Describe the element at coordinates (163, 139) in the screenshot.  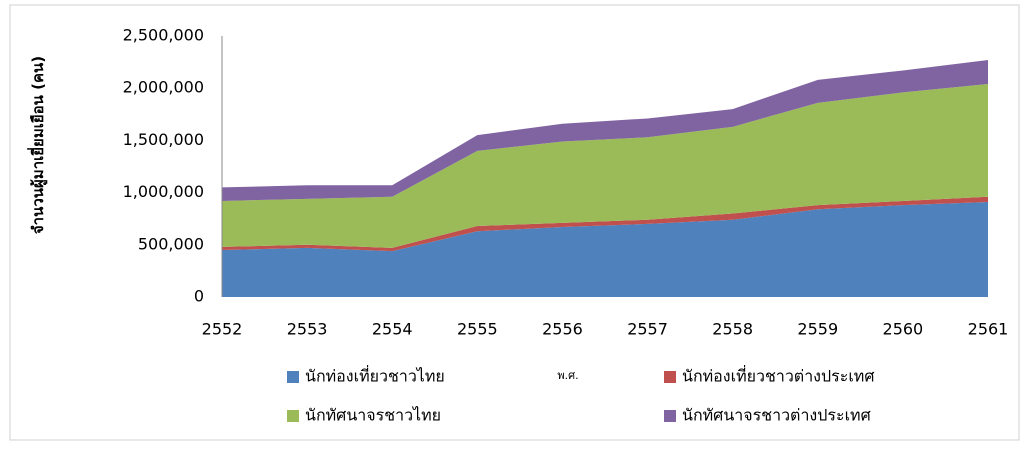
I see `y-tick-label: 1,500,000` at that location.